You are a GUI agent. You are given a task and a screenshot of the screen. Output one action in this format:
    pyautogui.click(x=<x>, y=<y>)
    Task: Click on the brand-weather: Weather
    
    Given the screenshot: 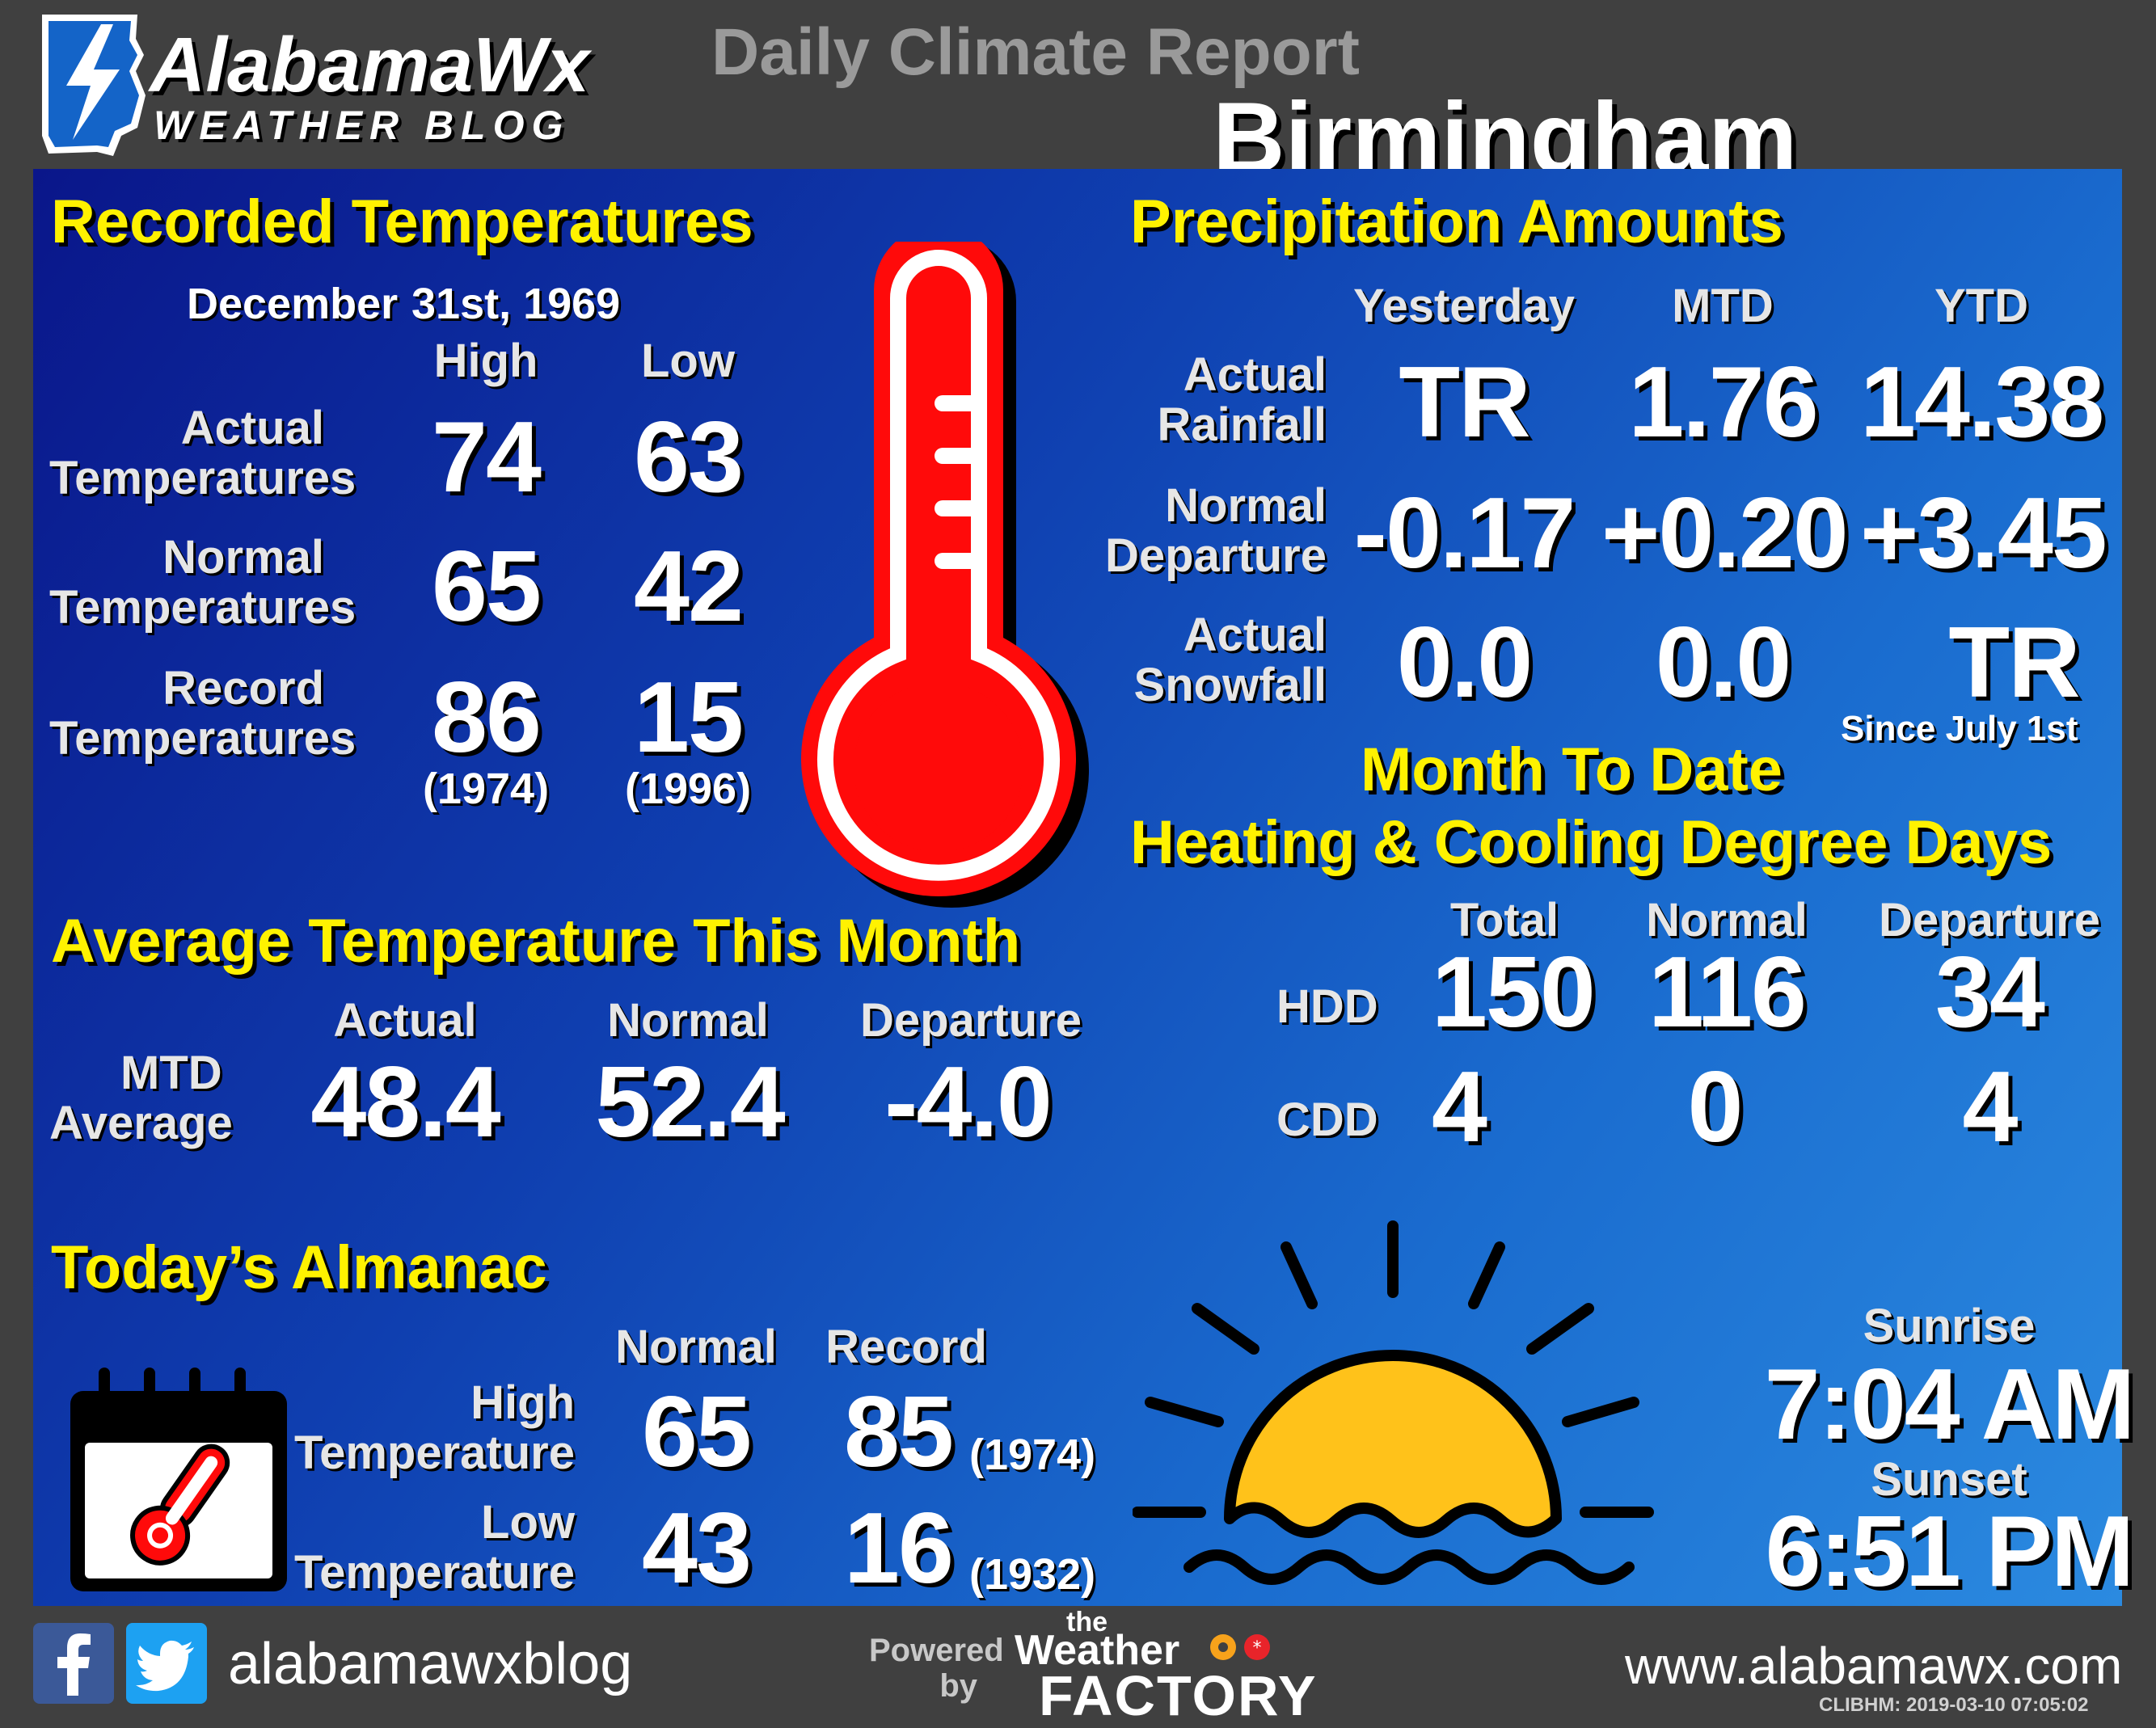 What is the action you would take?
    pyautogui.click(x=1098, y=1651)
    